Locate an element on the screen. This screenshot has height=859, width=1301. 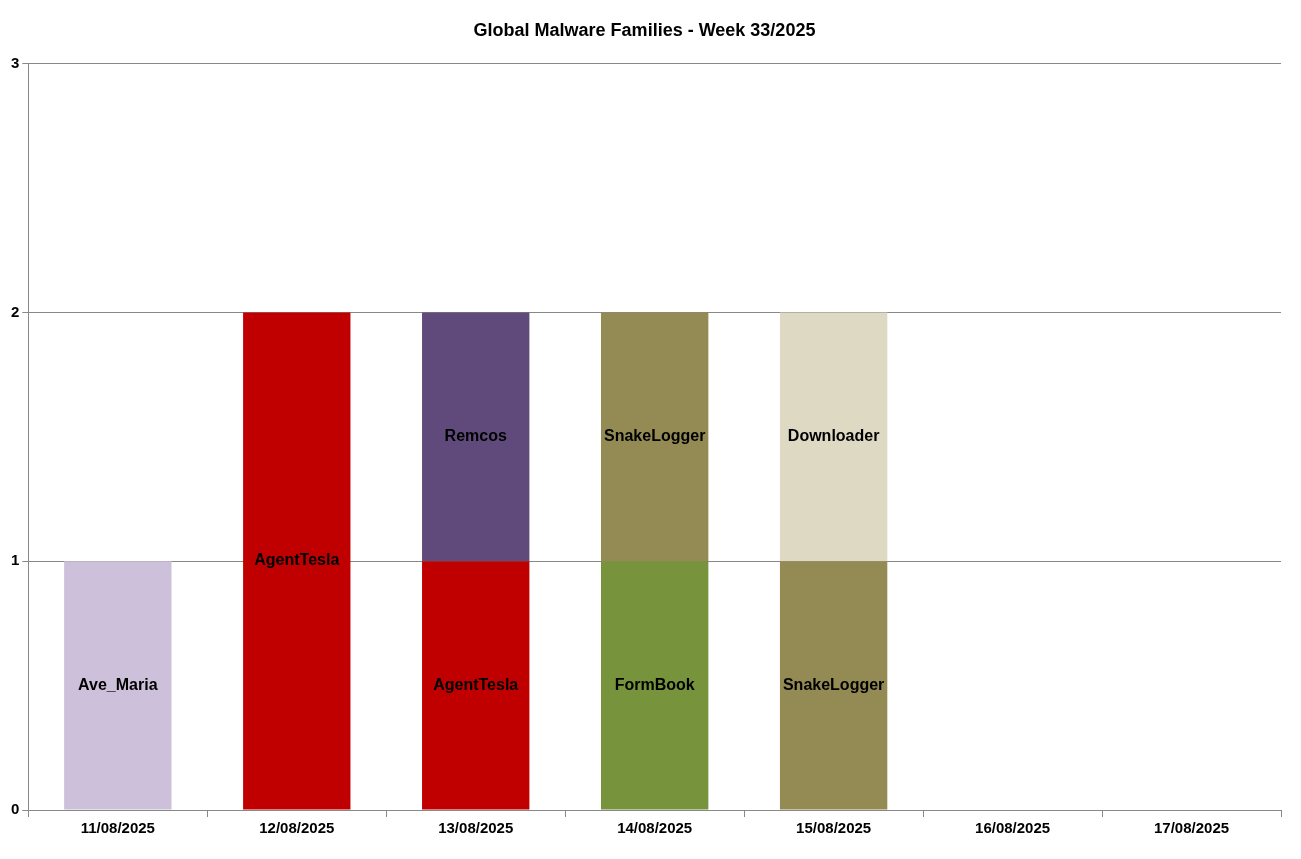
x-tick-label: 16/08/2025 is located at coordinates (1013, 828).